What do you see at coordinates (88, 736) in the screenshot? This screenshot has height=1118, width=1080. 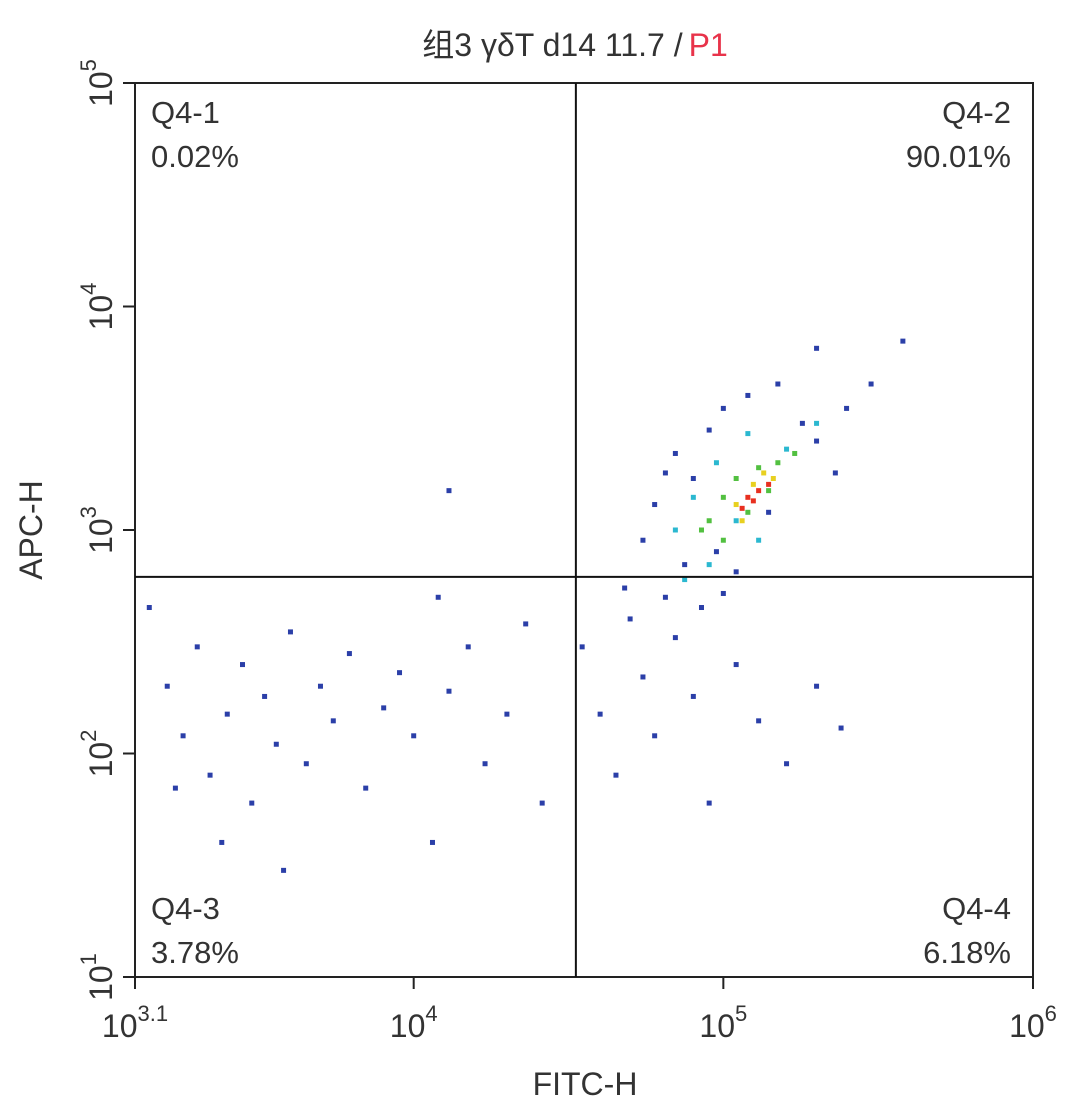 I see `tick-exponent: 2` at bounding box center [88, 736].